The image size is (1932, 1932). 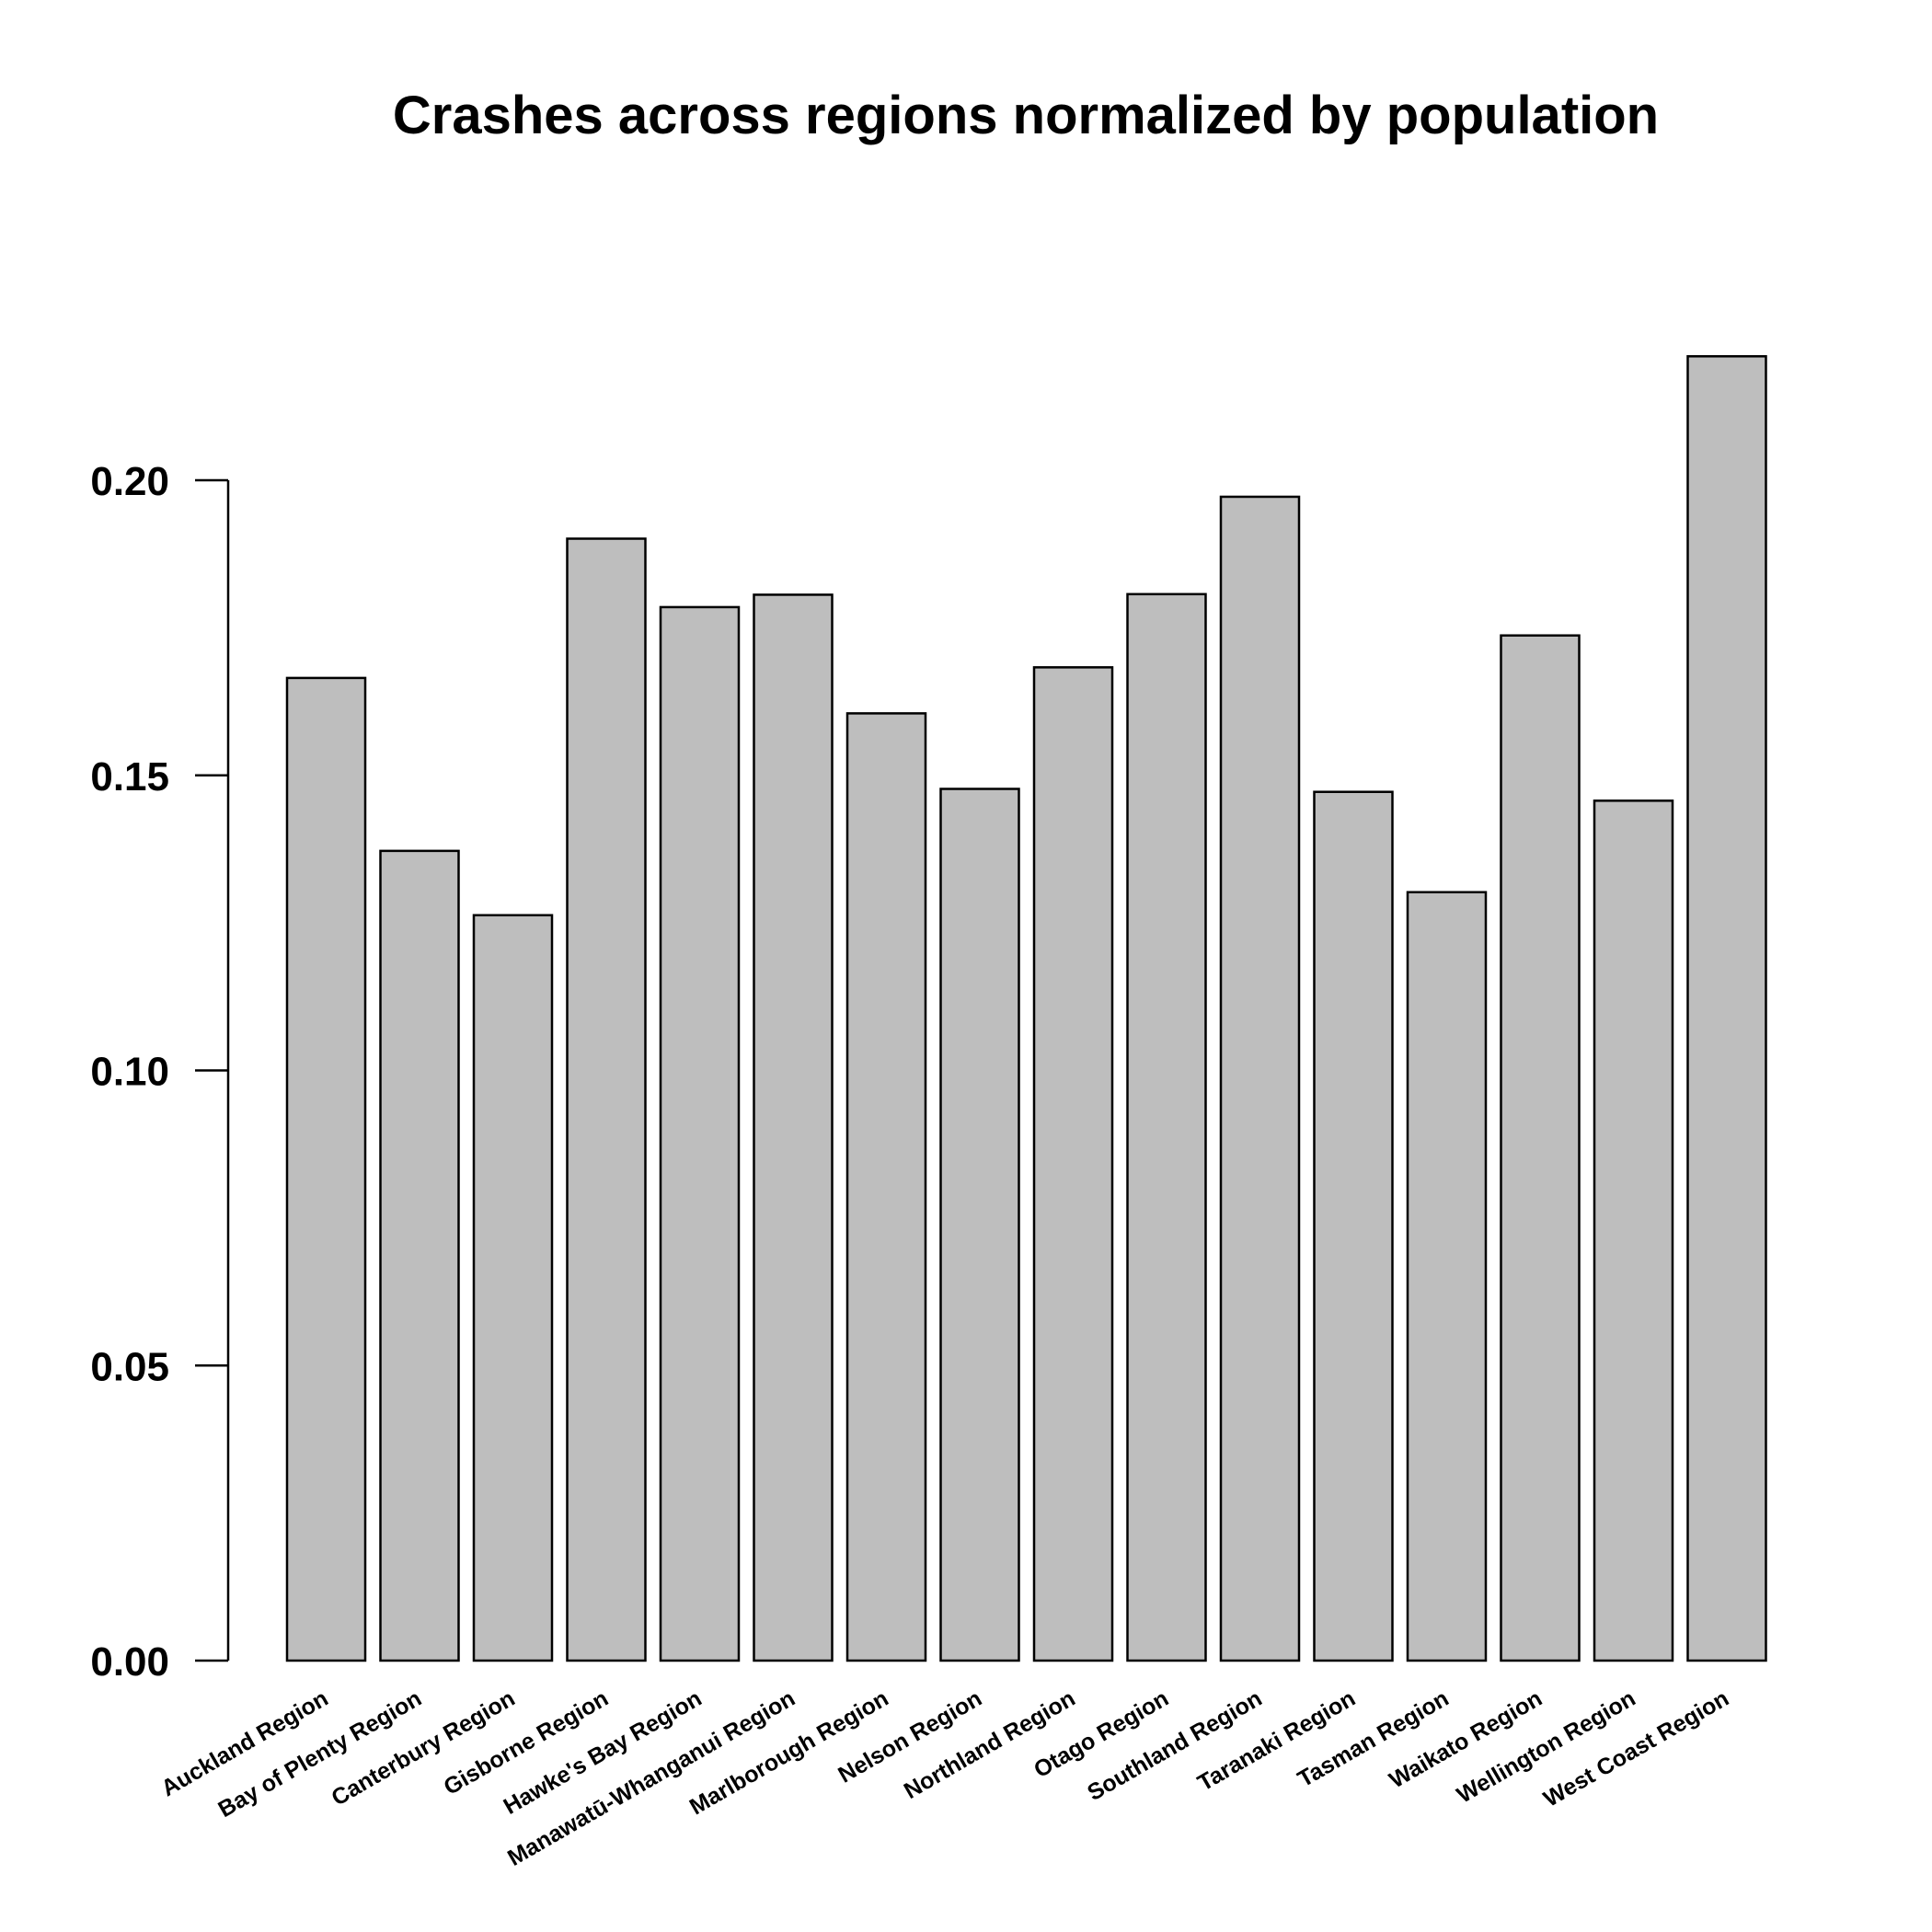 I want to click on y-tick-label: 0.20, so click(x=129, y=481).